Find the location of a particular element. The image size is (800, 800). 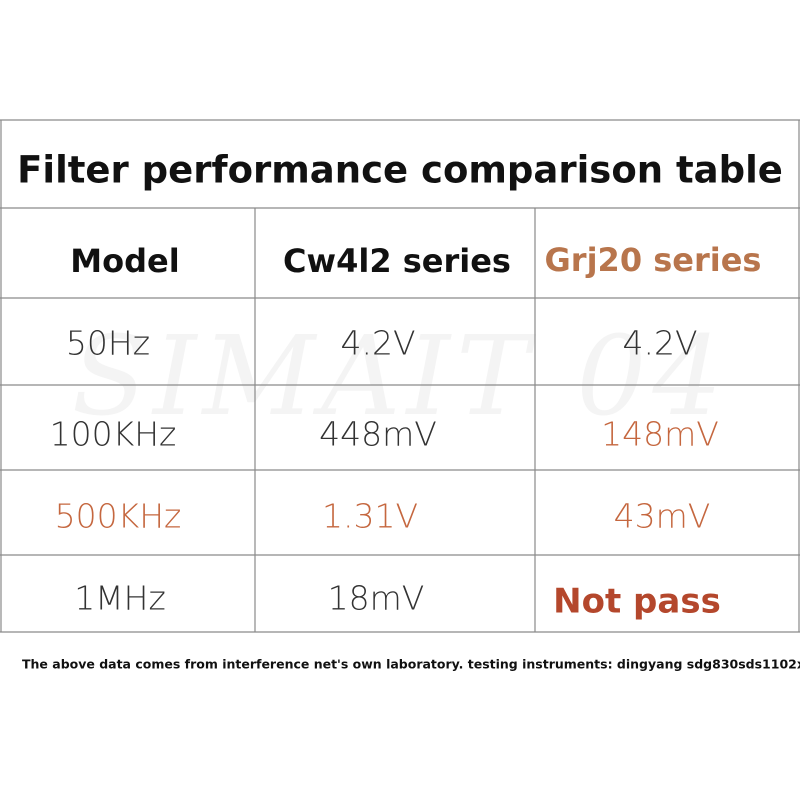

cell: 1.31V is located at coordinates (370, 516).